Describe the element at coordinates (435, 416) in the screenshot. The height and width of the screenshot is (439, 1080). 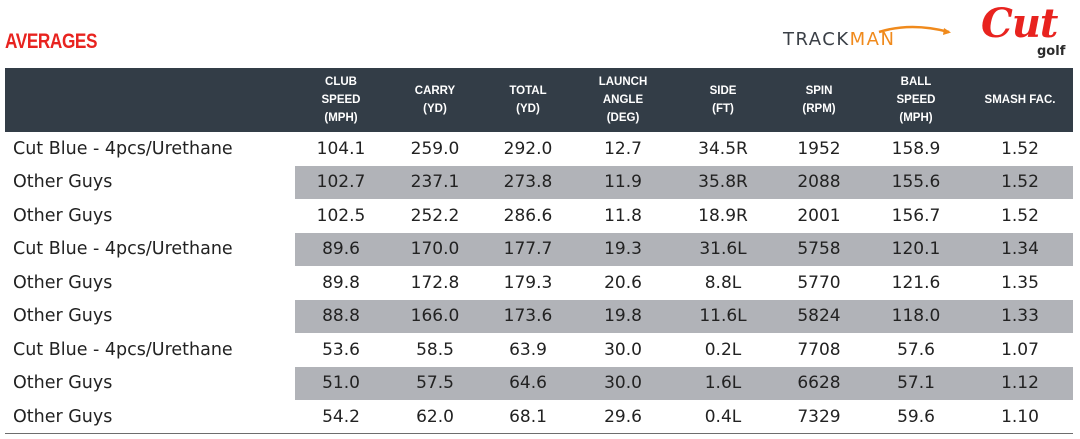
I see `cell-carry: 62.0` at that location.